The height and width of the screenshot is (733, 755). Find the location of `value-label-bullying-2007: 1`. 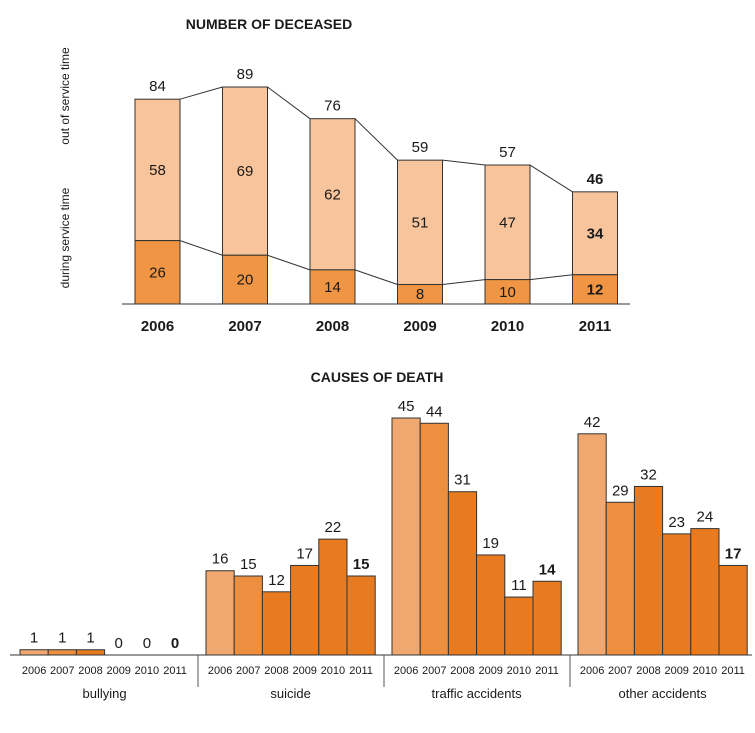

value-label-bullying-2007: 1 is located at coordinates (62, 638).